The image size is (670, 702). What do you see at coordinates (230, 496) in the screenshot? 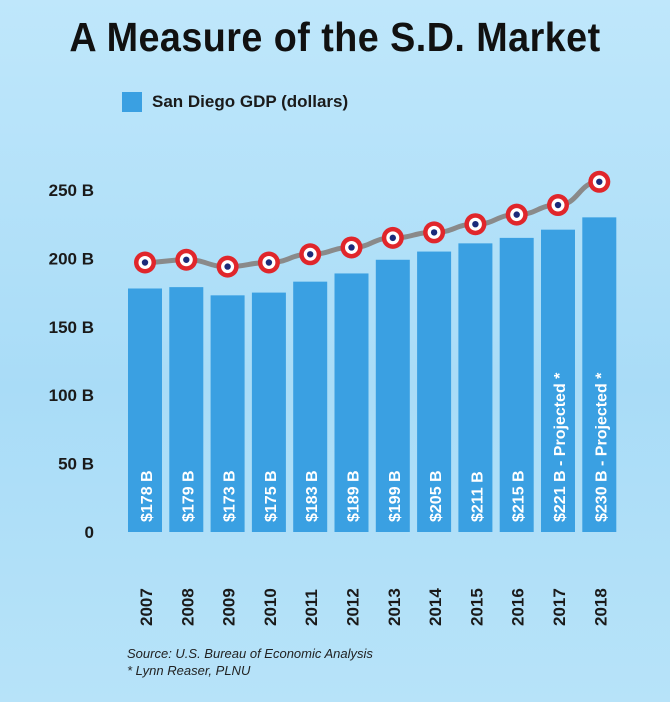
I see `data-label: $173 B` at bounding box center [230, 496].